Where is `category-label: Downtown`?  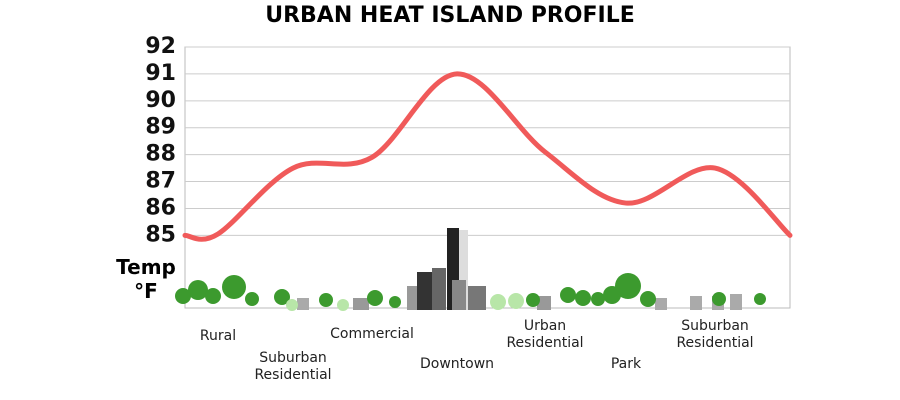 category-label: Downtown is located at coordinates (457, 364).